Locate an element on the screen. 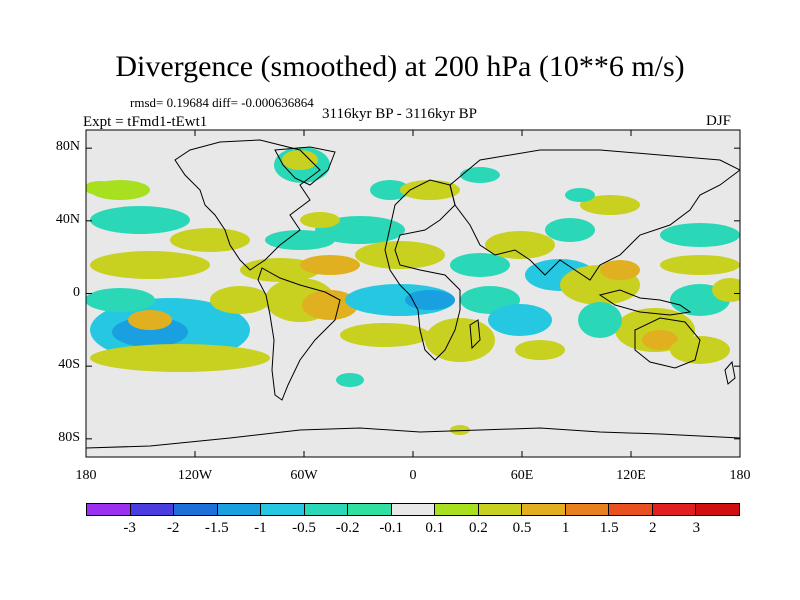  y-tick-label: 40N is located at coordinates (67, 219).